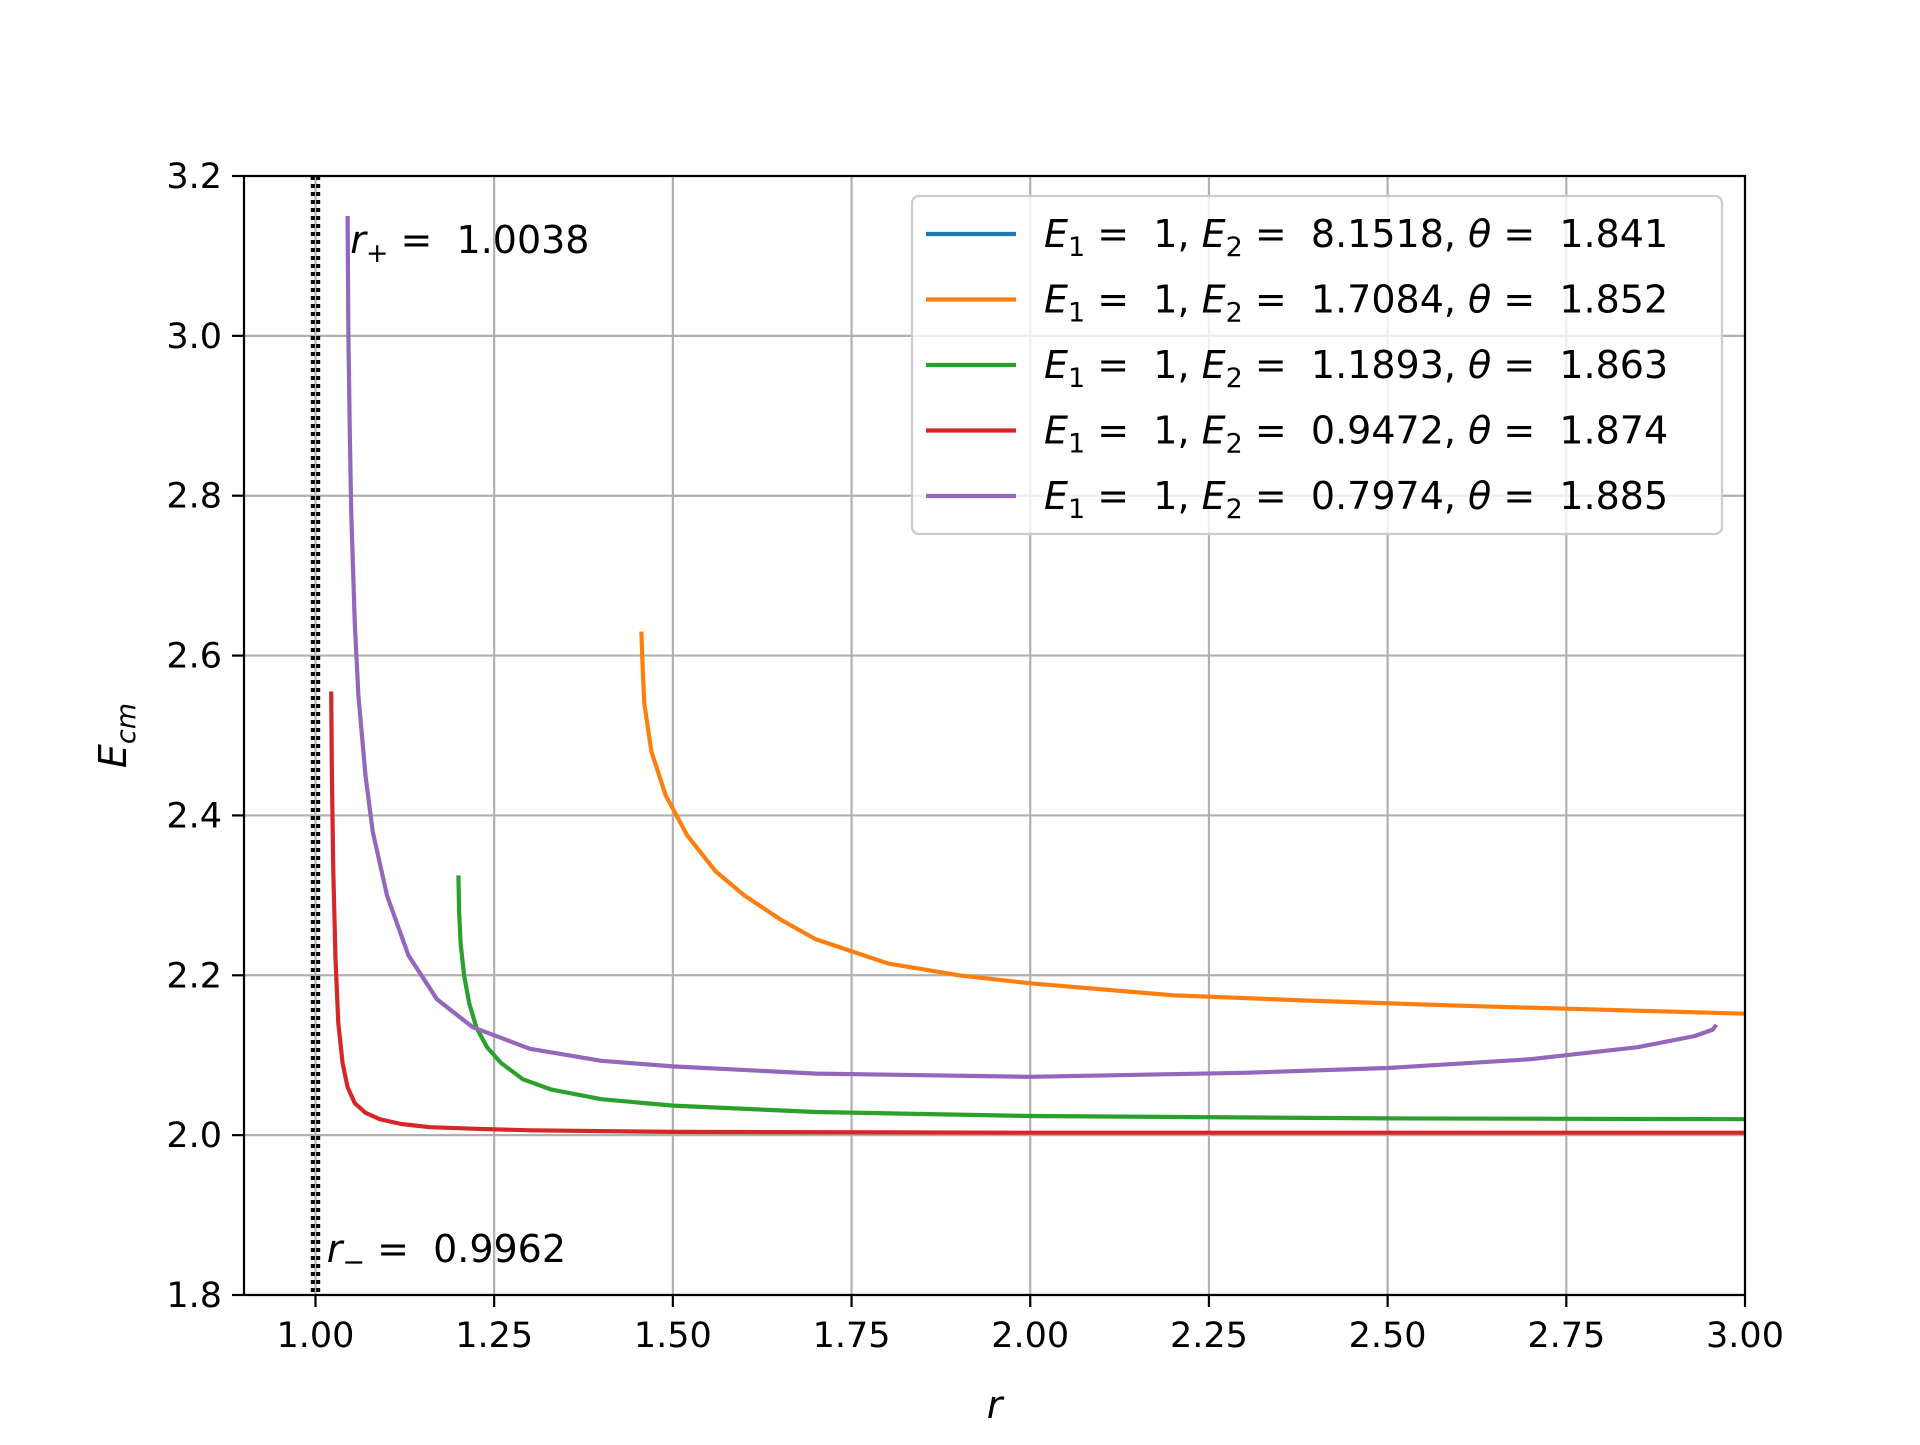  What do you see at coordinates (315, 735) in the screenshot?
I see `horizon-lines` at bounding box center [315, 735].